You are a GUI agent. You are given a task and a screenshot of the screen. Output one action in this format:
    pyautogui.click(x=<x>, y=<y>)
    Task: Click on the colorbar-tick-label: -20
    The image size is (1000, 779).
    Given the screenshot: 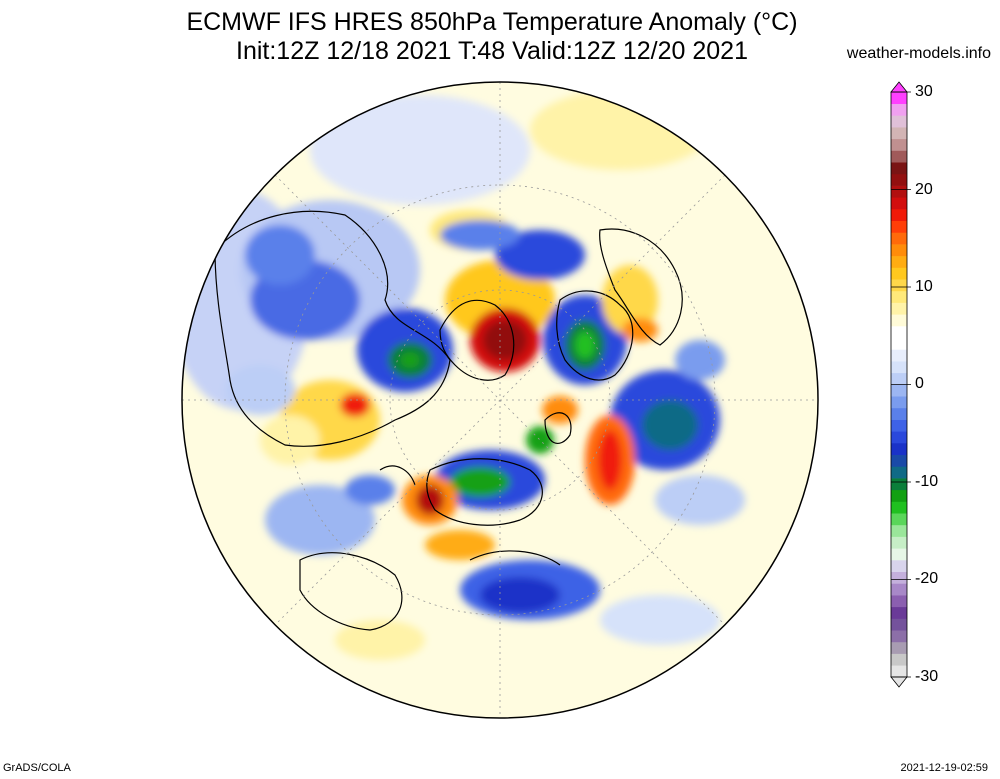 What is the action you would take?
    pyautogui.click(x=927, y=578)
    